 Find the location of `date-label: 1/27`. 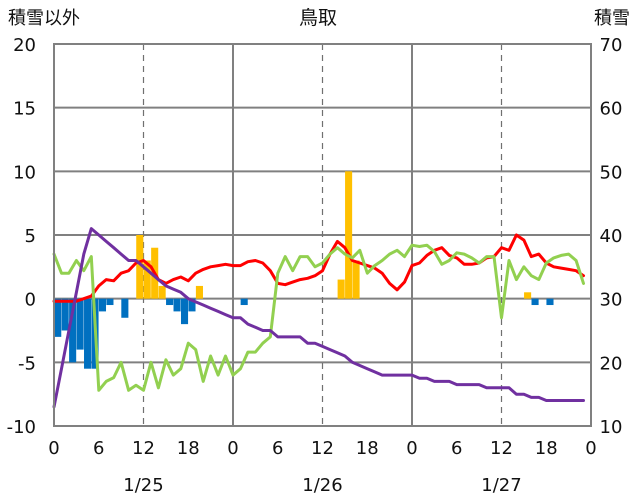

date-label: 1/27 is located at coordinates (501, 485).